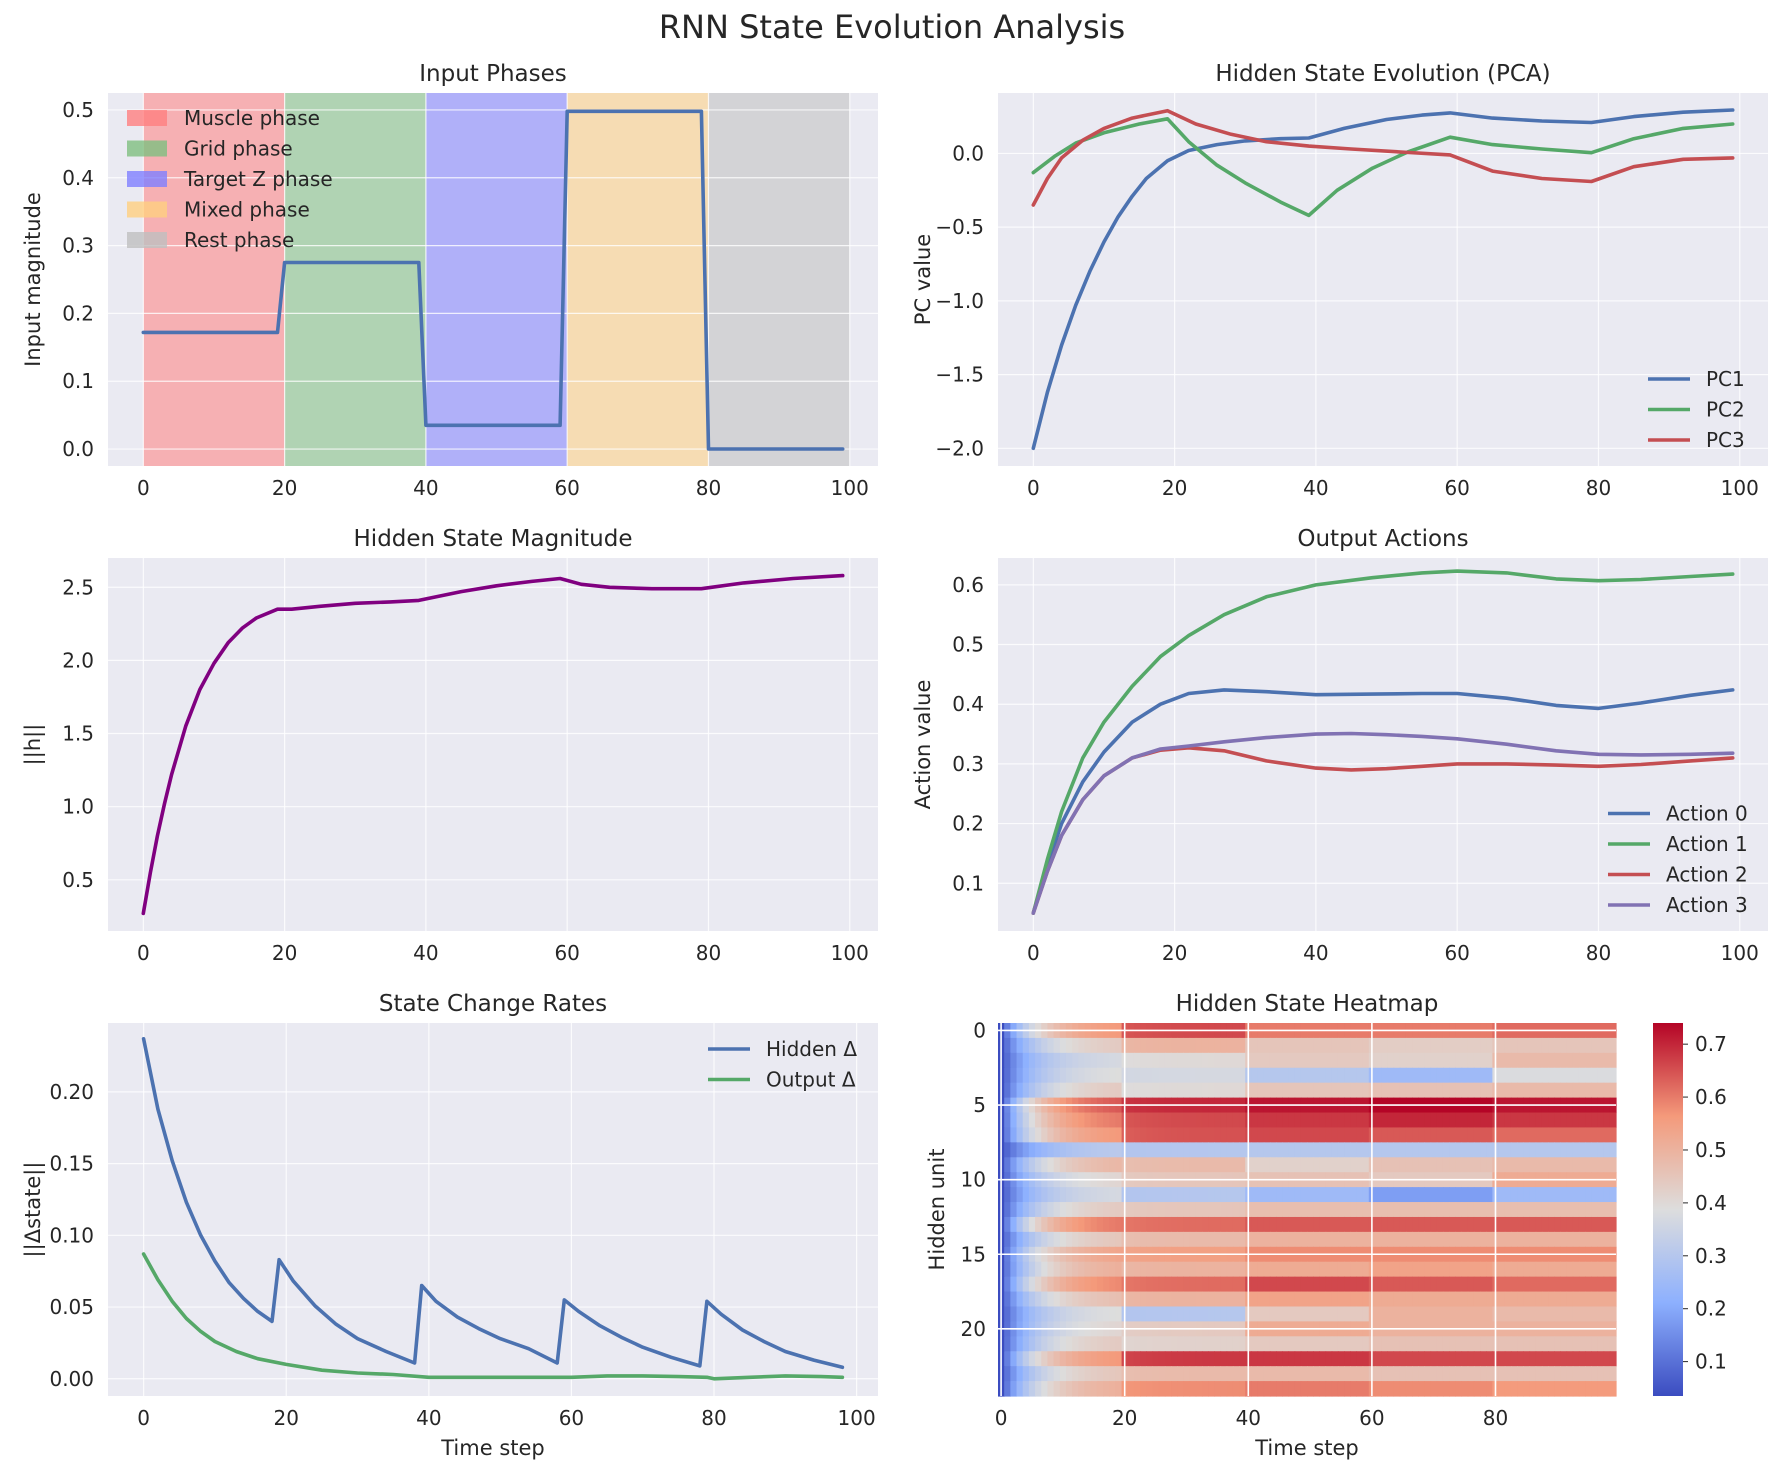 This screenshot has width=1784, height=1477. Describe the element at coordinates (1711, 1150) in the screenshot. I see `colorbar-tick-label: 0.5` at that location.